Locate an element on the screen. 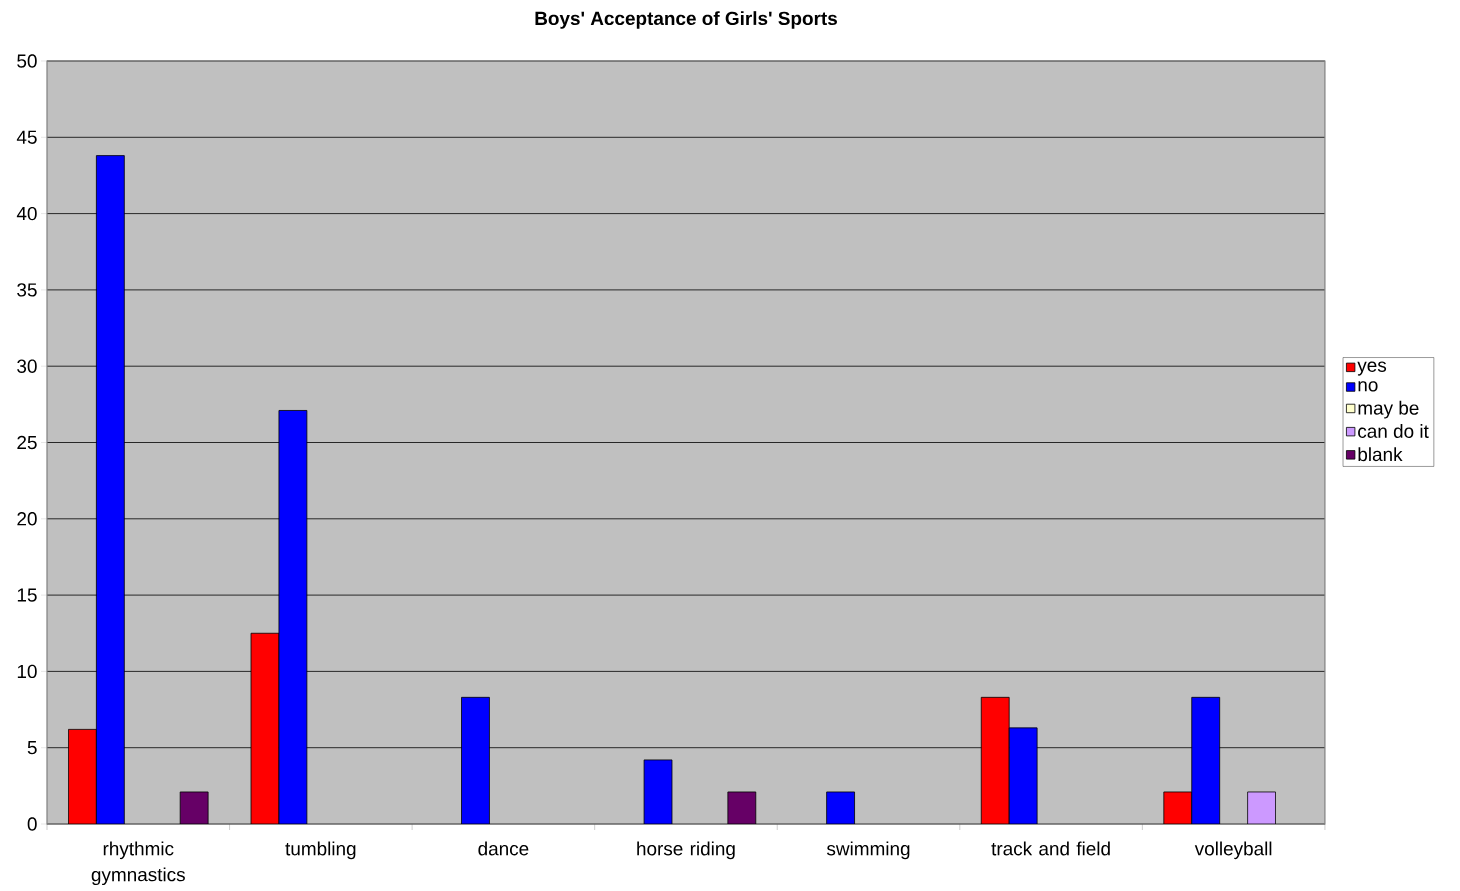 This screenshot has height=891, width=1460. y-tick-label: 15 is located at coordinates (27, 595).